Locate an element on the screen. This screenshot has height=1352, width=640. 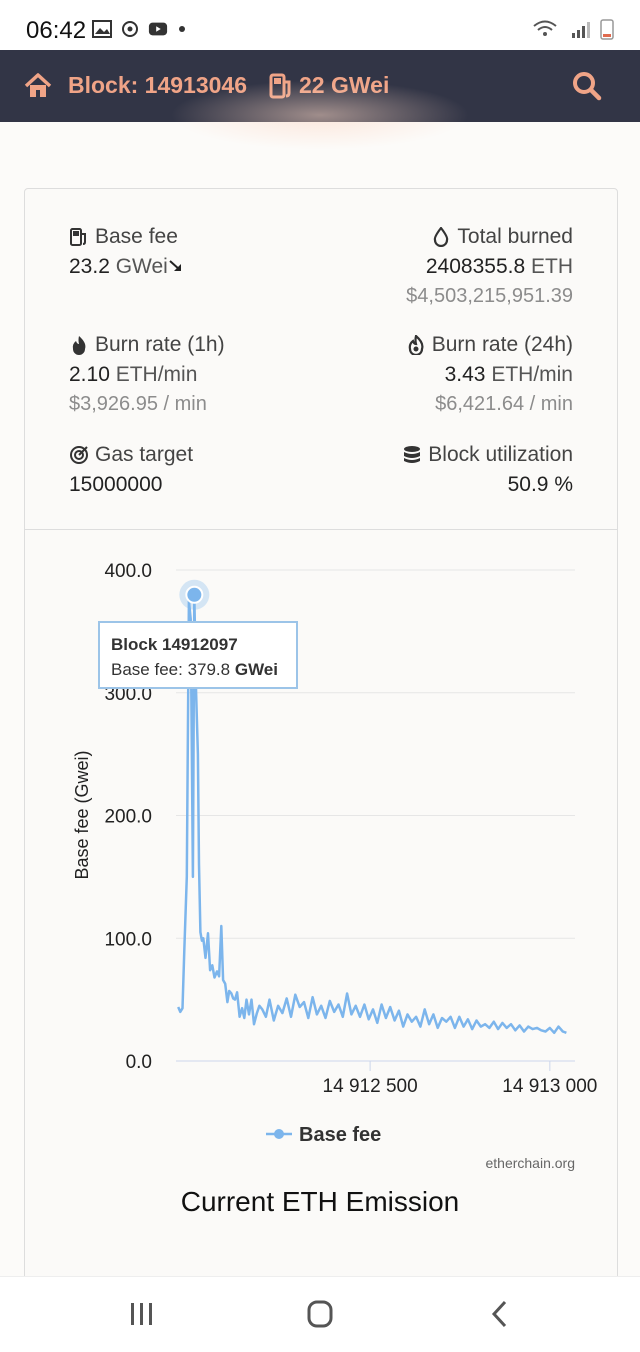
recent-apps-icon is located at coordinates (142, 1314).